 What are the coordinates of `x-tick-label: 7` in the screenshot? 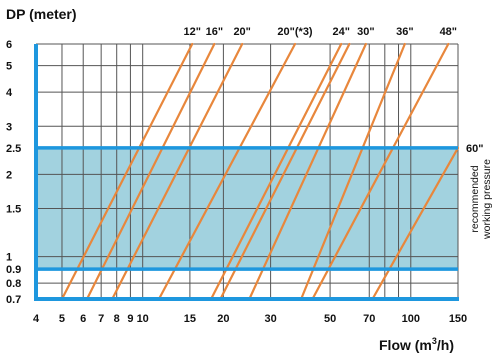 It's located at (101, 319).